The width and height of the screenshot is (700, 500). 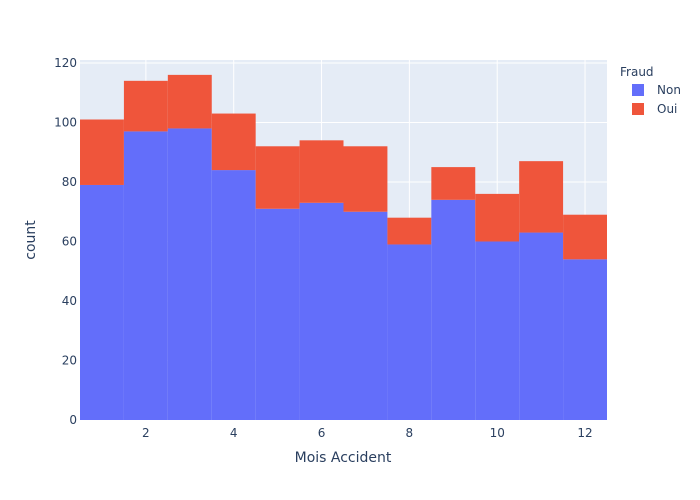 What do you see at coordinates (637, 72) in the screenshot?
I see `legend-title: Fraud` at bounding box center [637, 72].